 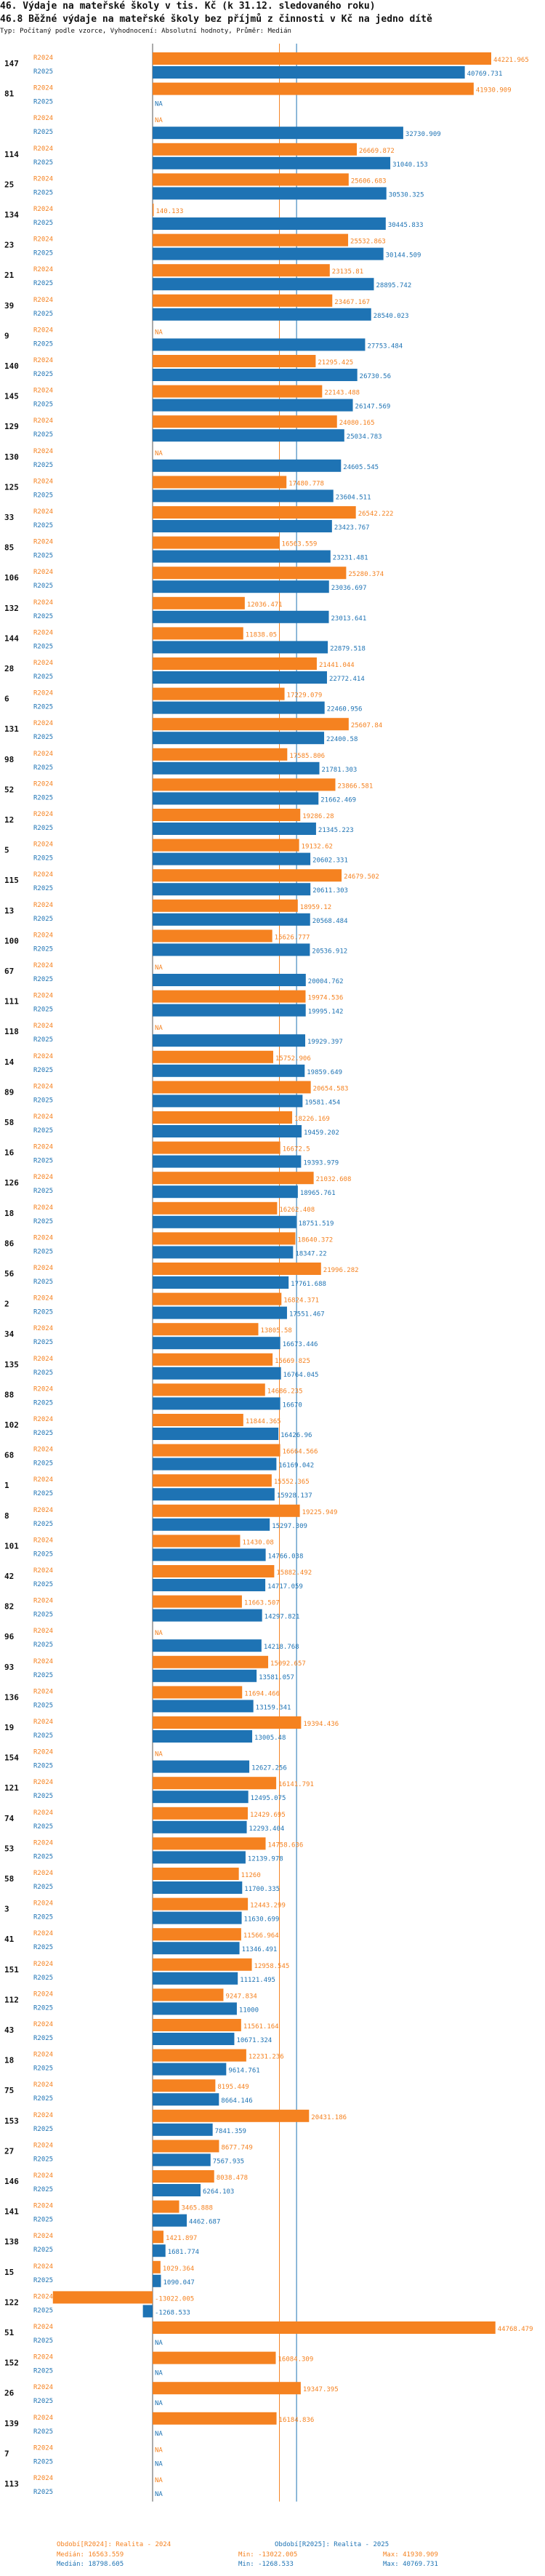 I want to click on footer-min-2024: Min: -13022.005, so click(x=268, y=2555).